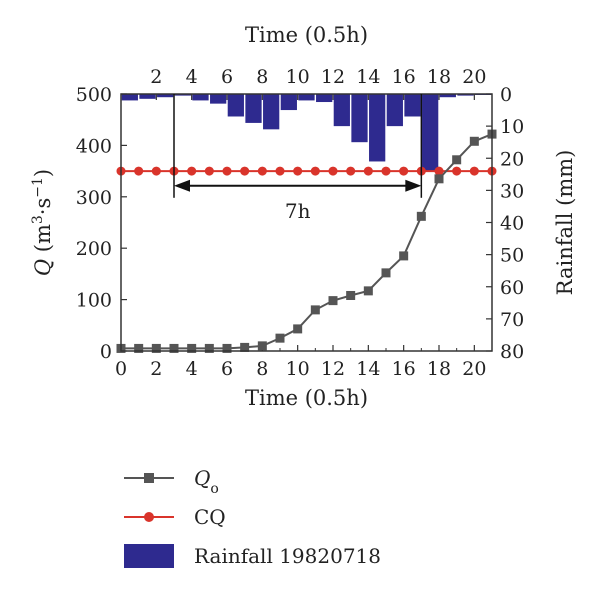 The height and width of the screenshot is (591, 600). What do you see at coordinates (171, 481) in the screenshot?
I see `legend-item-q: Qo` at bounding box center [171, 481].